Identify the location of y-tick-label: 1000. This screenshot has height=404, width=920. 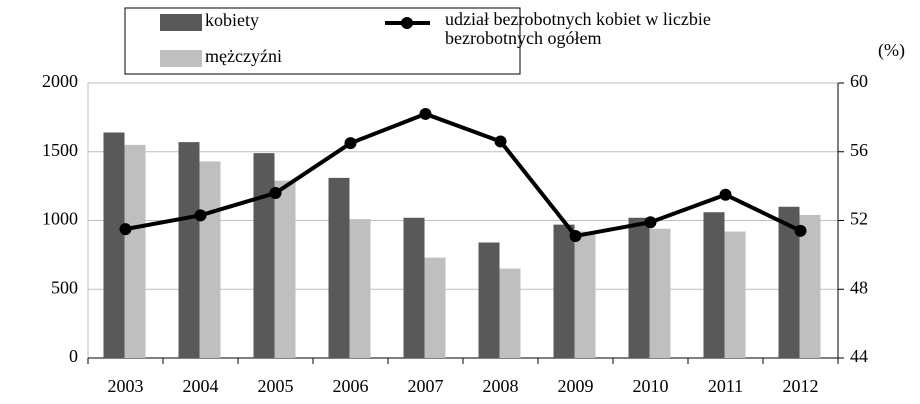
(60, 219).